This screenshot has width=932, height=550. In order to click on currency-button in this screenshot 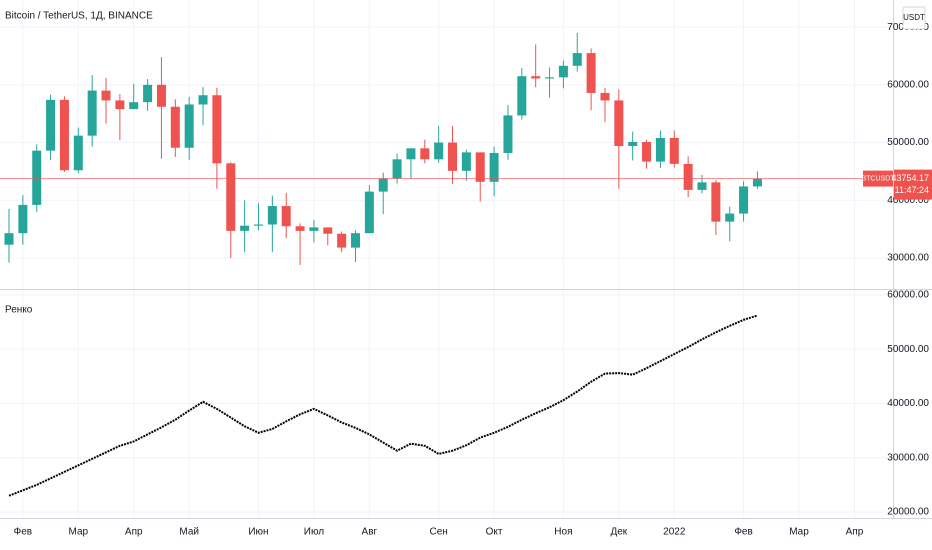, I will do `click(914, 18)`.